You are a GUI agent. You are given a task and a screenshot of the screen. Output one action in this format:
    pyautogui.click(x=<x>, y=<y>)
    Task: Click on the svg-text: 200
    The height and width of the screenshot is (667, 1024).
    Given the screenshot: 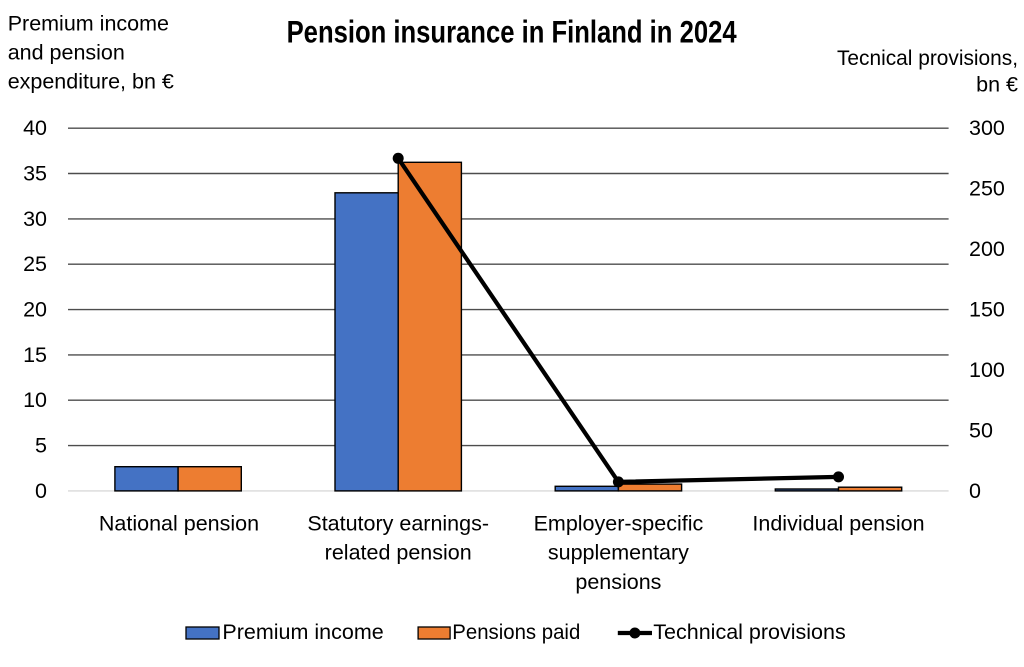 What is the action you would take?
    pyautogui.click(x=987, y=249)
    